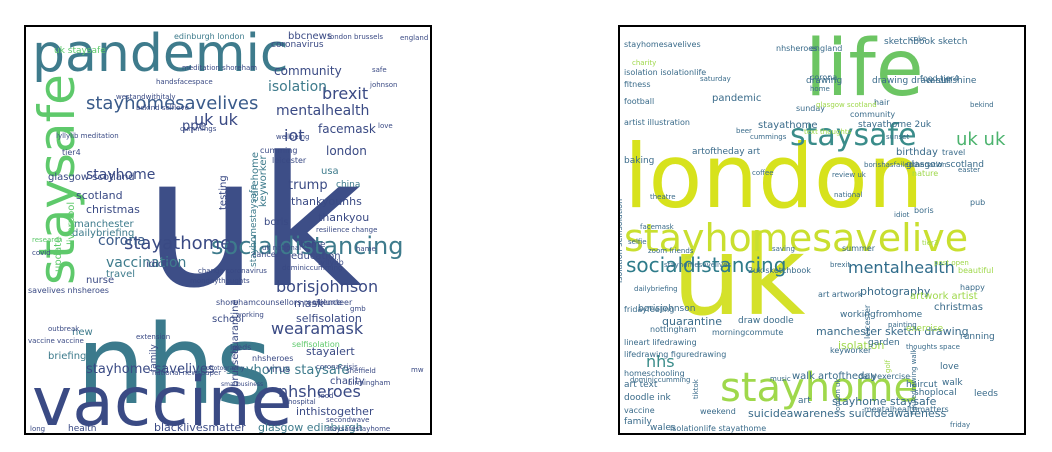  What do you see at coordinates (766, 321) in the screenshot?
I see `word-draw-doodle: draw doodle` at bounding box center [766, 321].